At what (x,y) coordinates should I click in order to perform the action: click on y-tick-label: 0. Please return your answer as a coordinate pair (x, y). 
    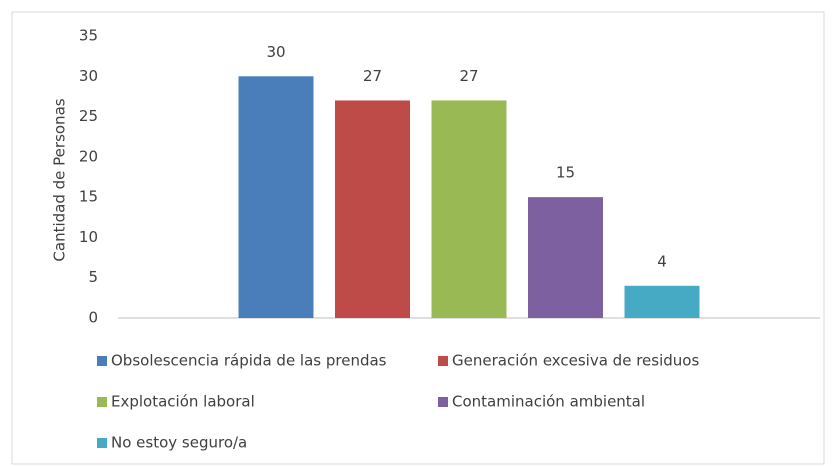
    Looking at the image, I should click on (93, 318).